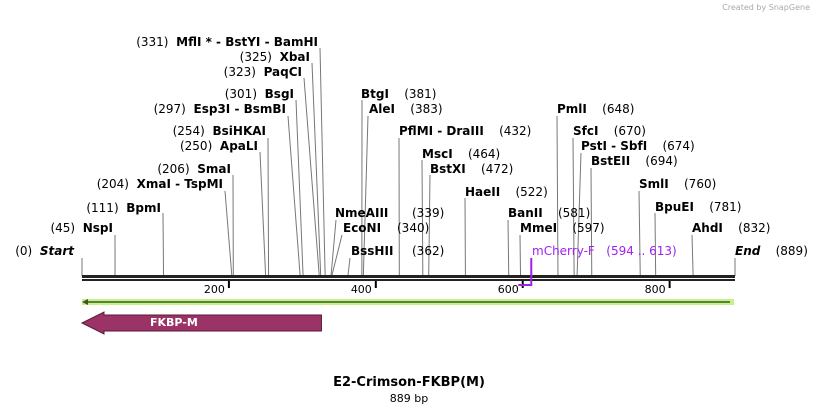 Image resolution: width=818 pixels, height=415 pixels. I want to click on enzyme-site-label: EcoNI, so click(362, 228).